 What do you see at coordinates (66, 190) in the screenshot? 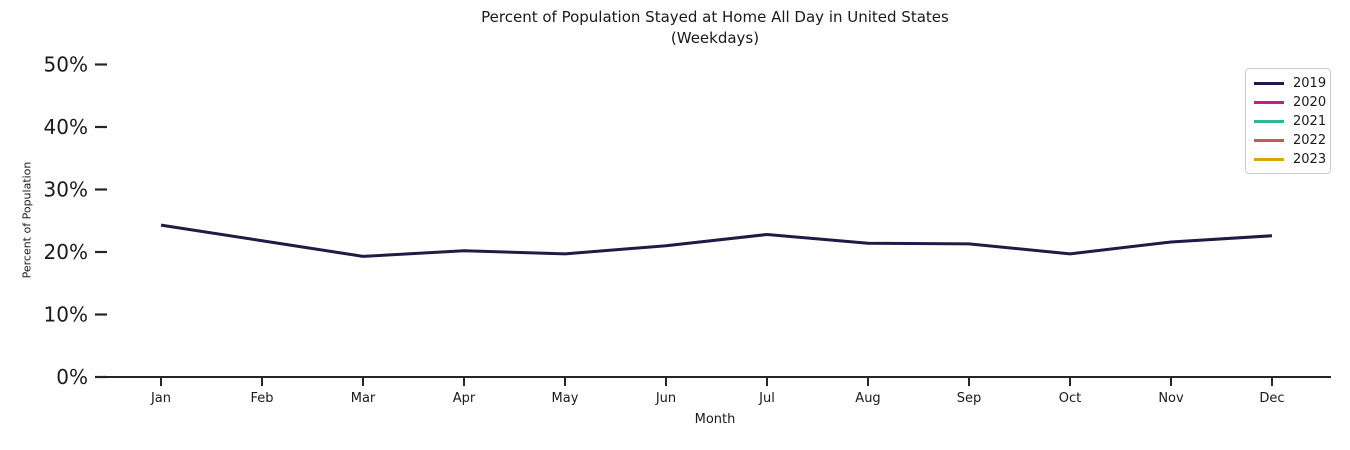
I see `y-tick-label: 30%` at bounding box center [66, 190].